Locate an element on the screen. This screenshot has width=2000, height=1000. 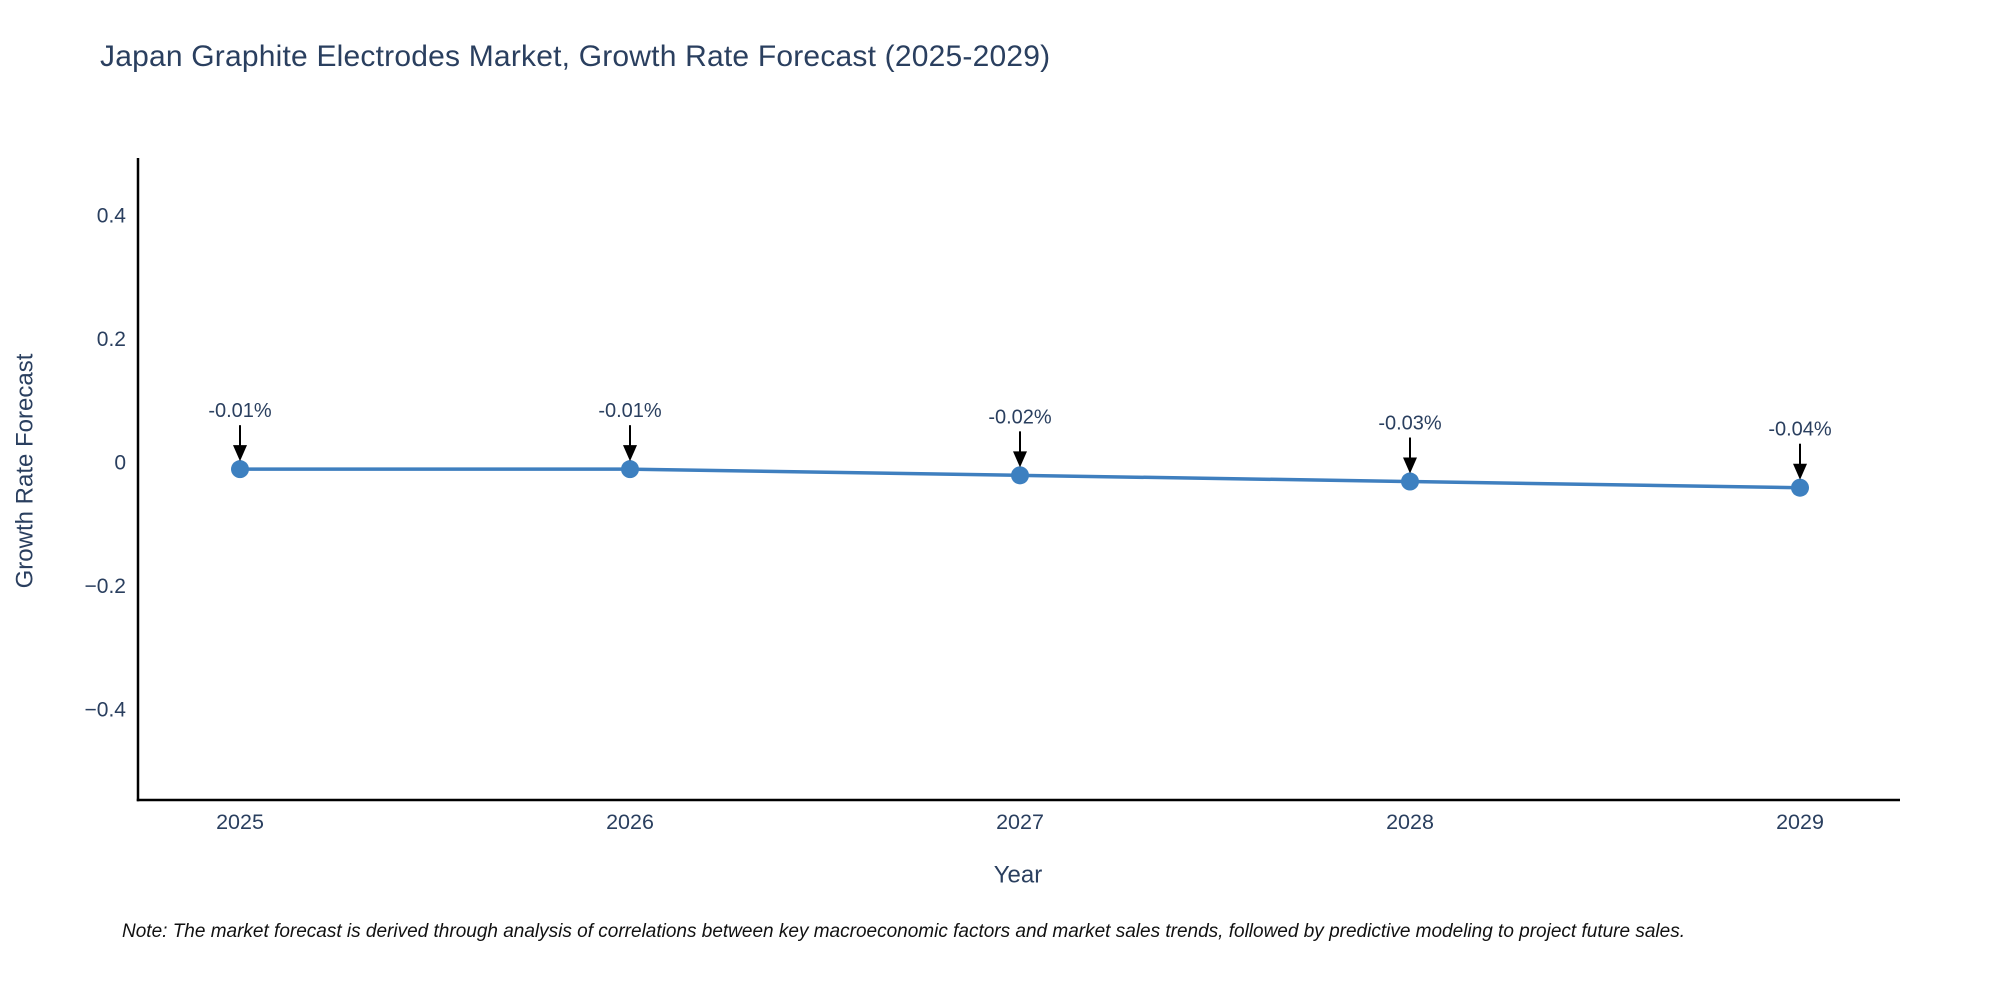
x-tick-label: 2026 is located at coordinates (630, 822).